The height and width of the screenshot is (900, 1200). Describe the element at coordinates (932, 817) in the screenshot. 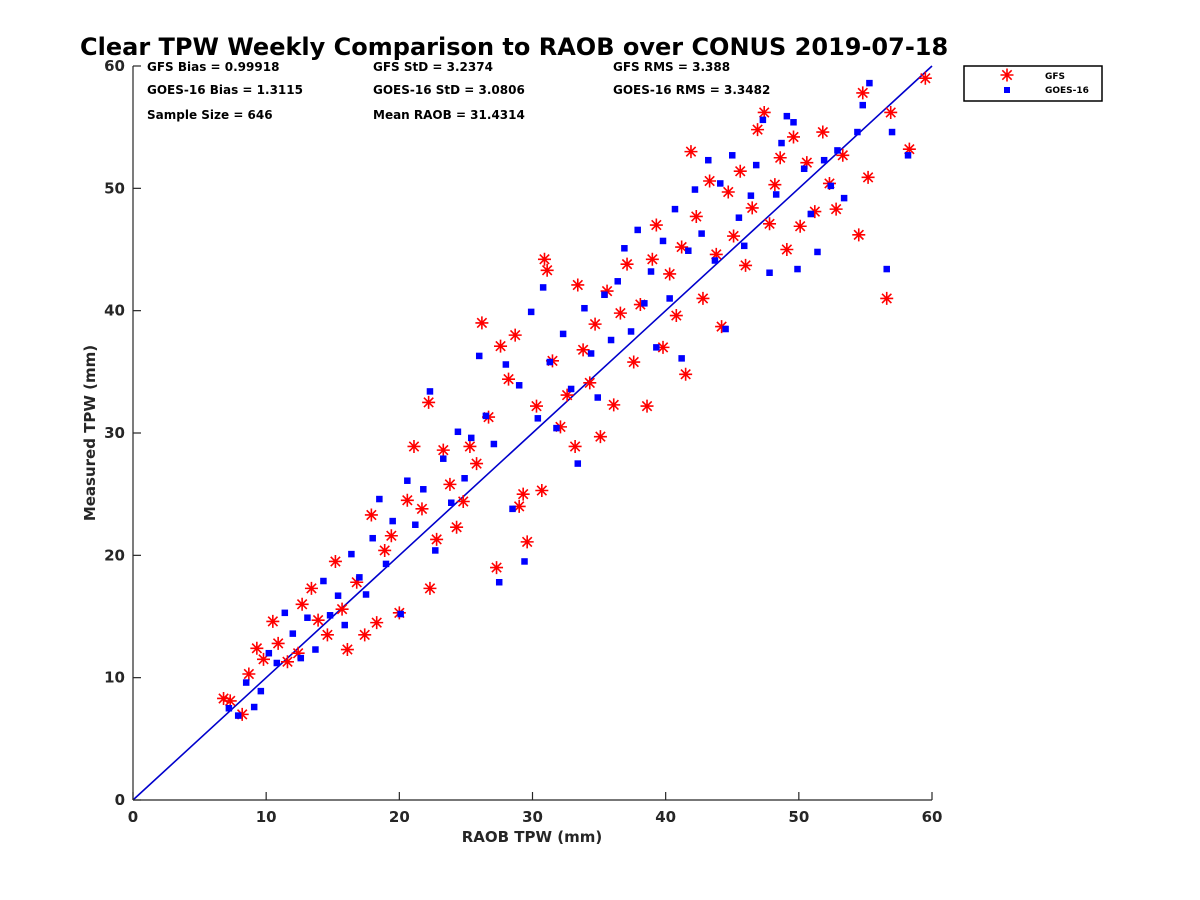

I see `x-tick-label: 60` at that location.